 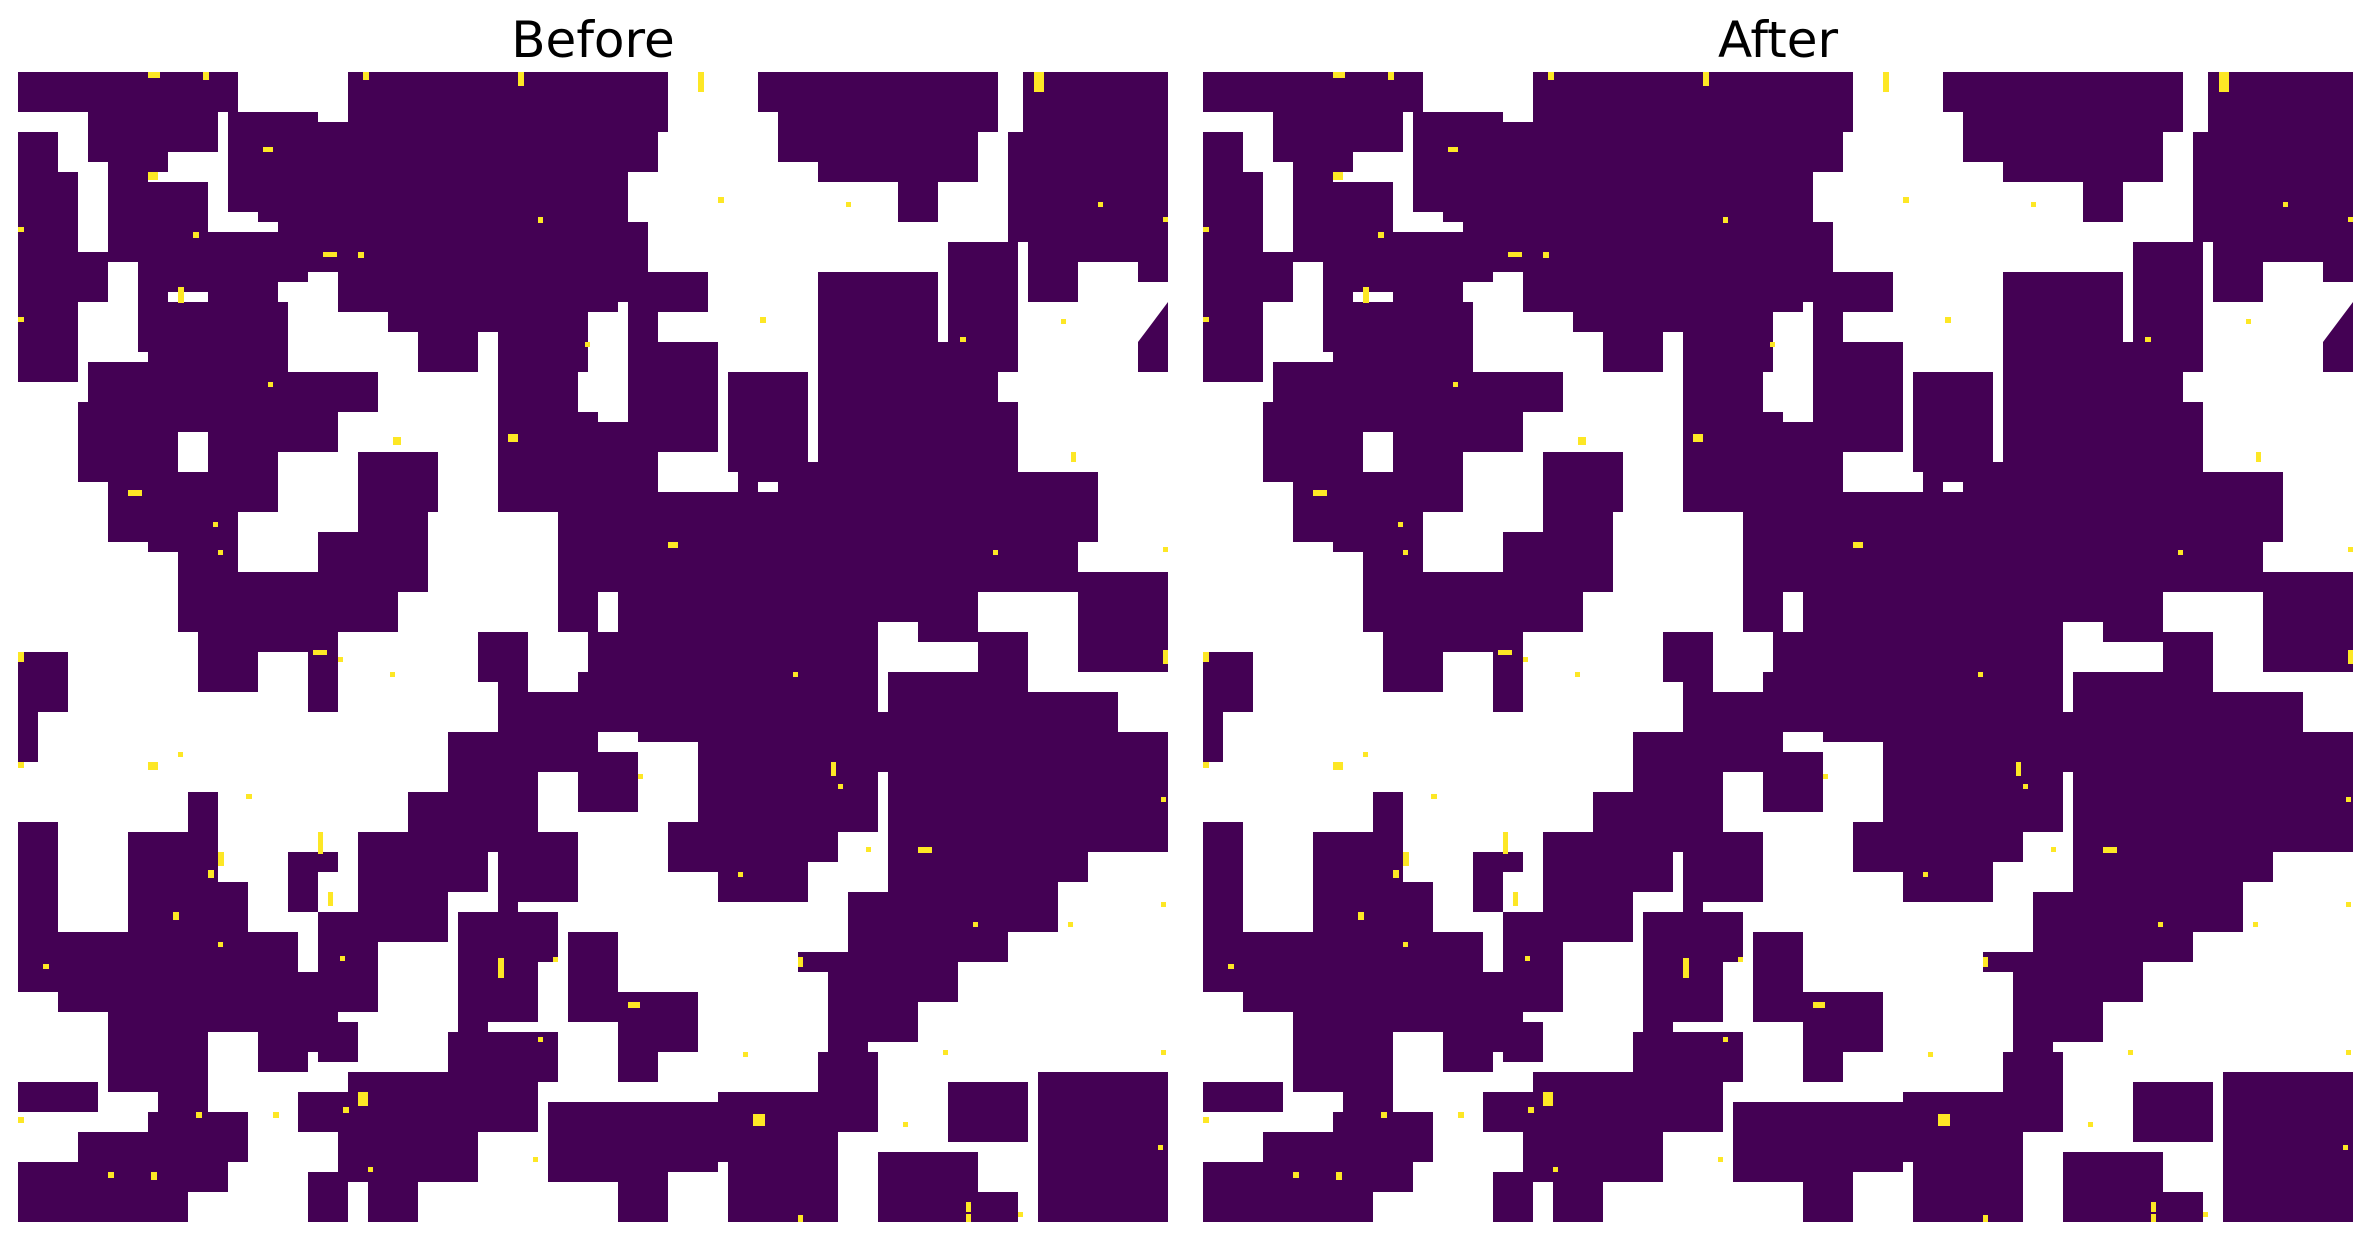 What do you see at coordinates (593, 40) in the screenshot?
I see `panel-title-before: Before` at bounding box center [593, 40].